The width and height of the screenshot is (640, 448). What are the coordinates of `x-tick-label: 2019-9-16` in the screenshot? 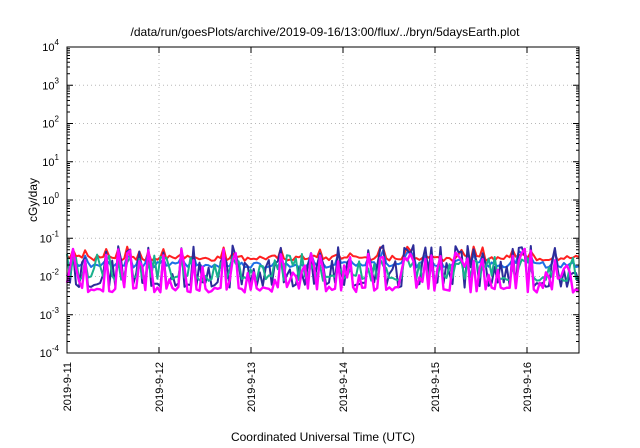 It's located at (528, 387).